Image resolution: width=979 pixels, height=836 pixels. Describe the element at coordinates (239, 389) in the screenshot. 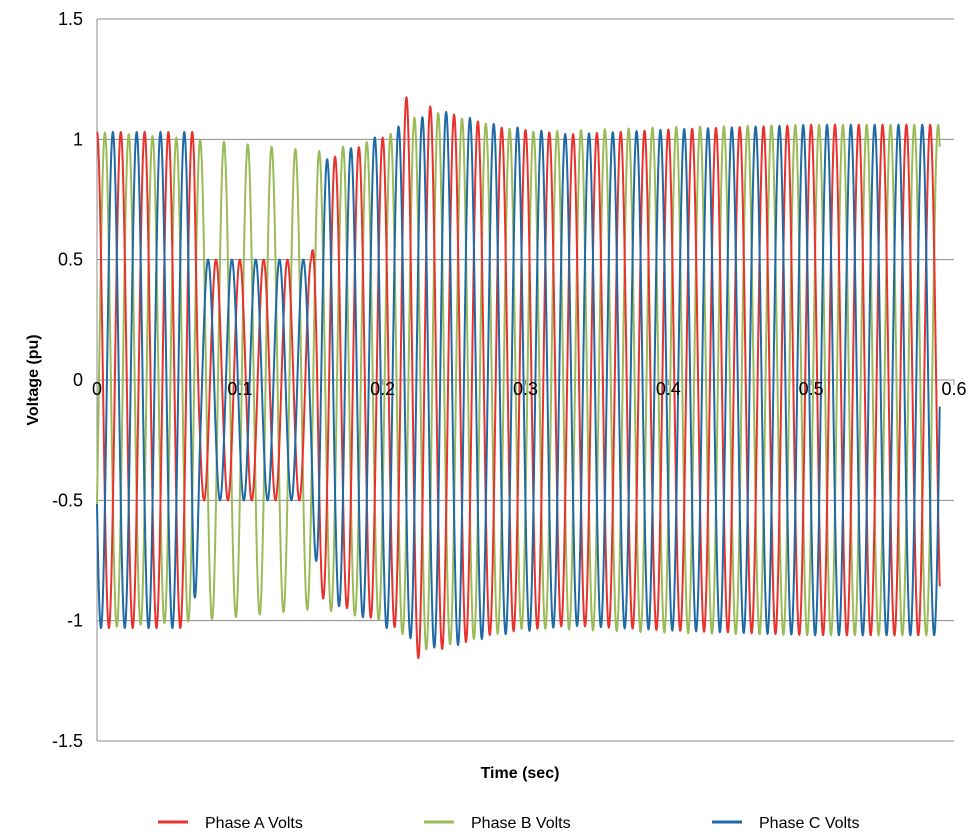

I see `x-tick-label: 0.1` at that location.